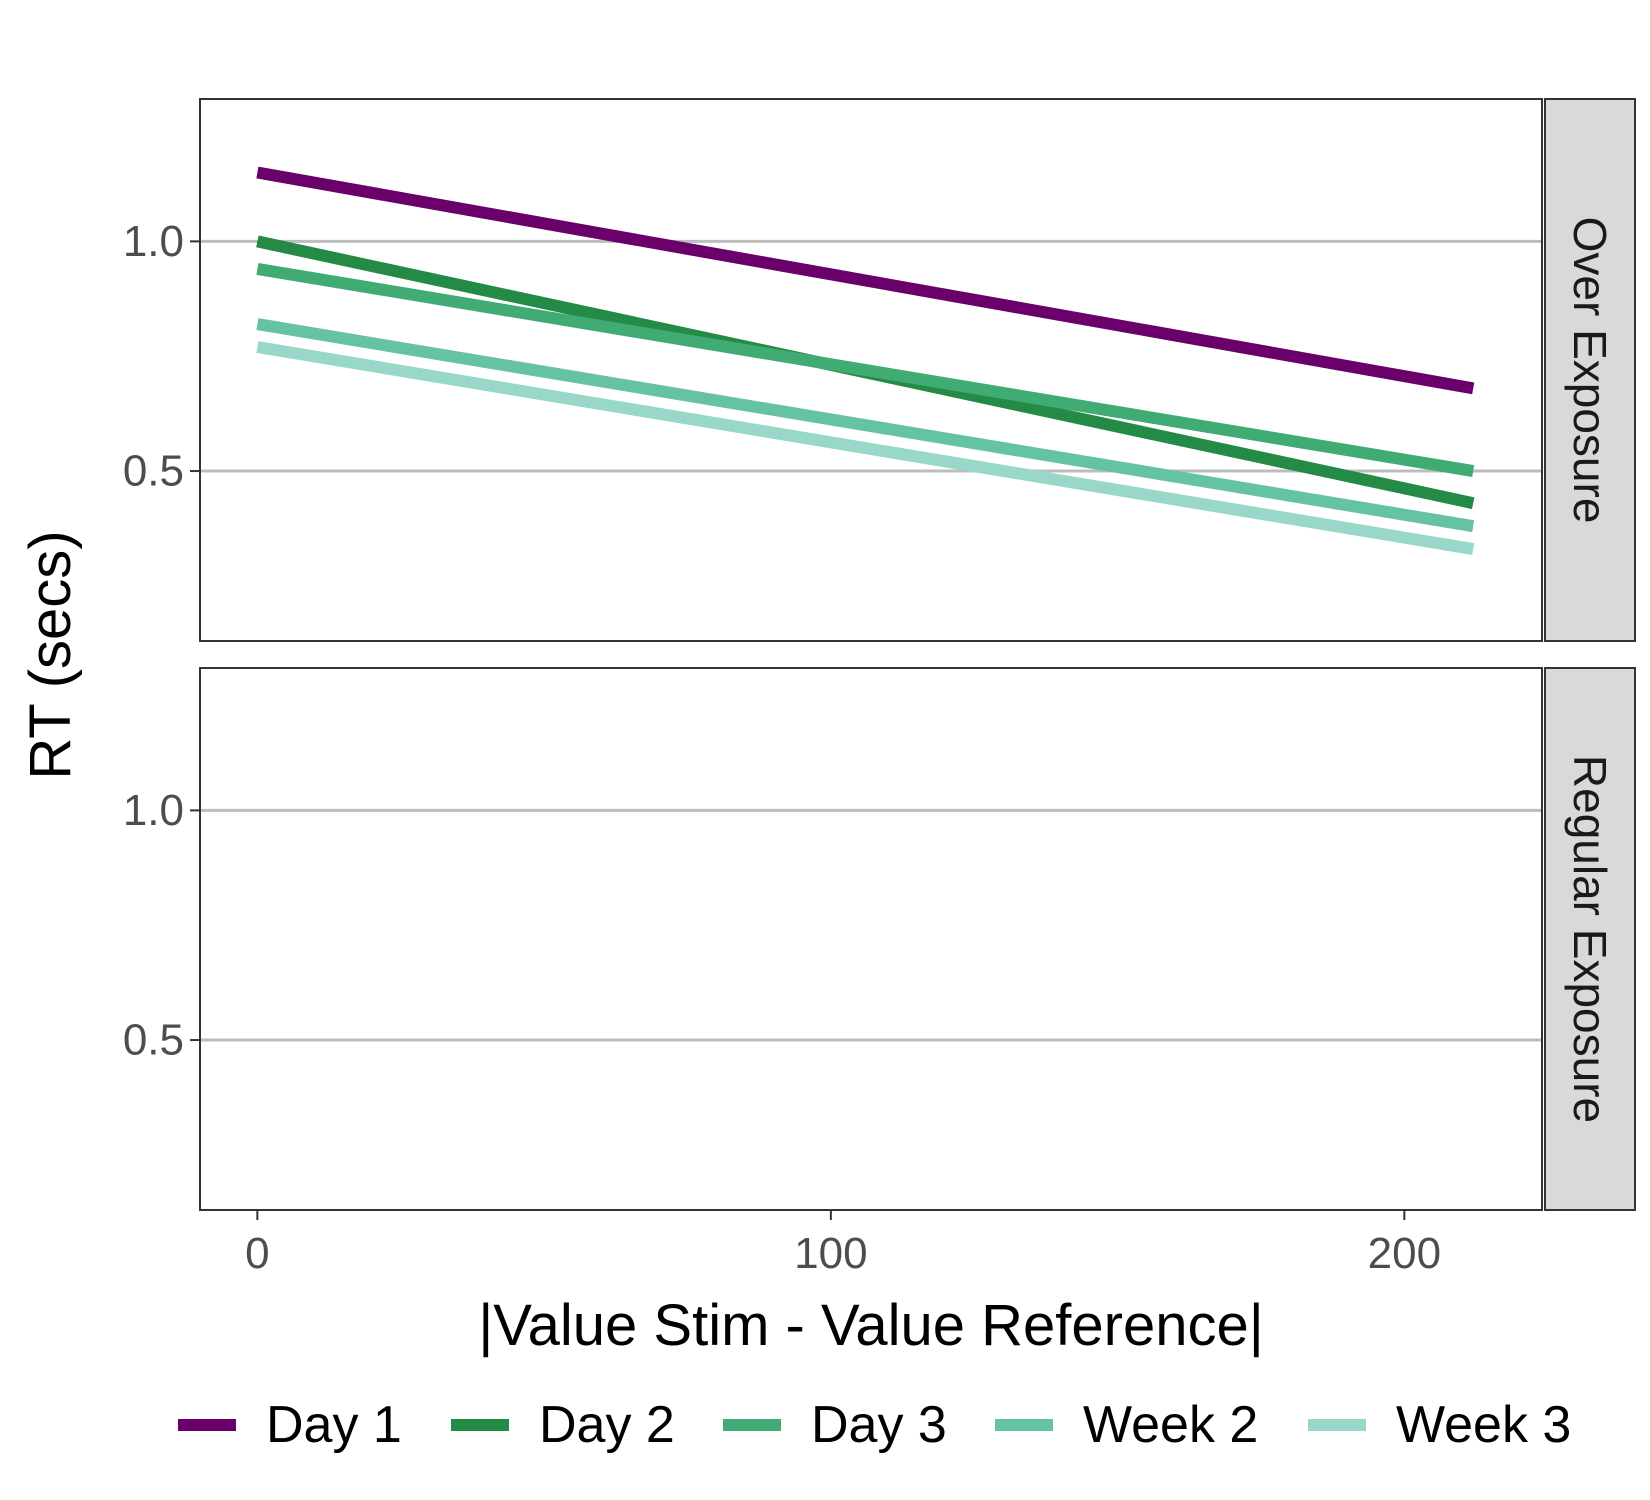  Describe the element at coordinates (871, 1325) in the screenshot. I see `x-axis-title: |Value Stim - Value Reference|` at that location.